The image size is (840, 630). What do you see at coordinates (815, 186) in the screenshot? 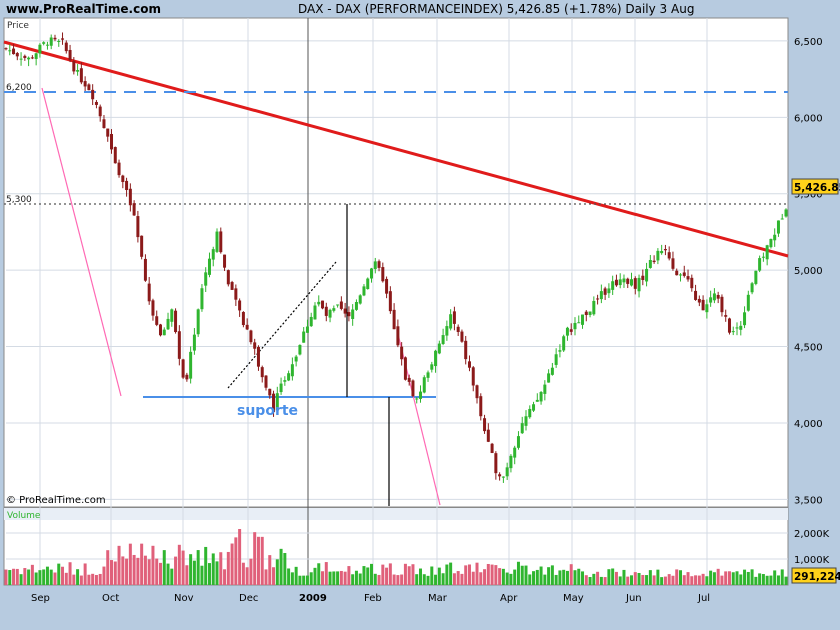
I see `last-price-badge` at bounding box center [815, 186].